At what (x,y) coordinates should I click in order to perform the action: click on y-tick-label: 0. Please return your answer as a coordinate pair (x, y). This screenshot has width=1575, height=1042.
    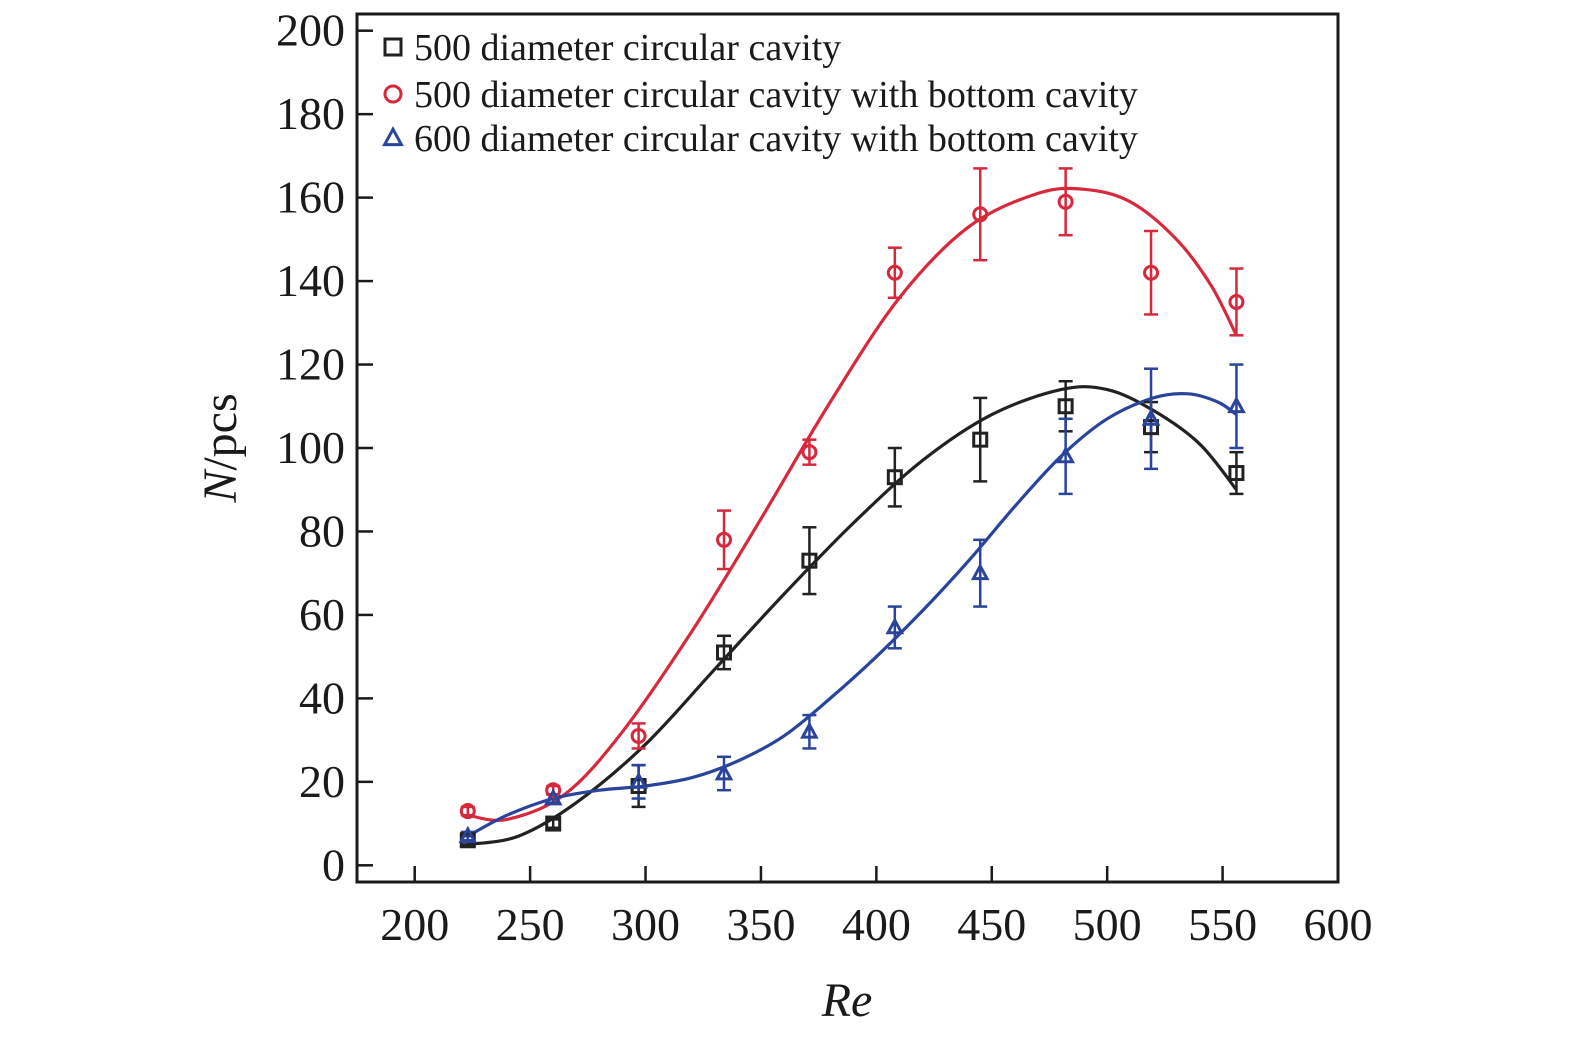
    Looking at the image, I should click on (333, 864).